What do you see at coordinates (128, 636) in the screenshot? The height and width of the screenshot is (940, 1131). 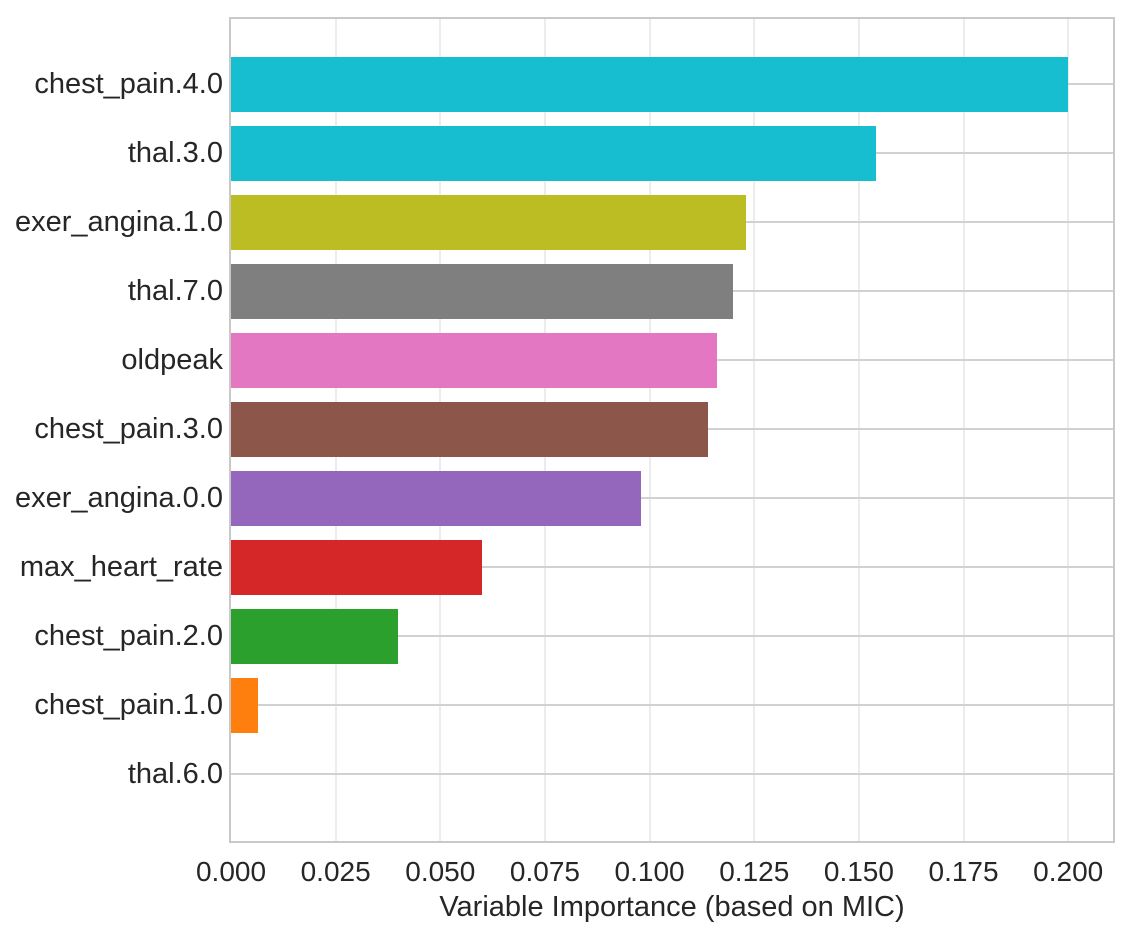 I see `y-tick-label: chest_pain.2.0` at bounding box center [128, 636].